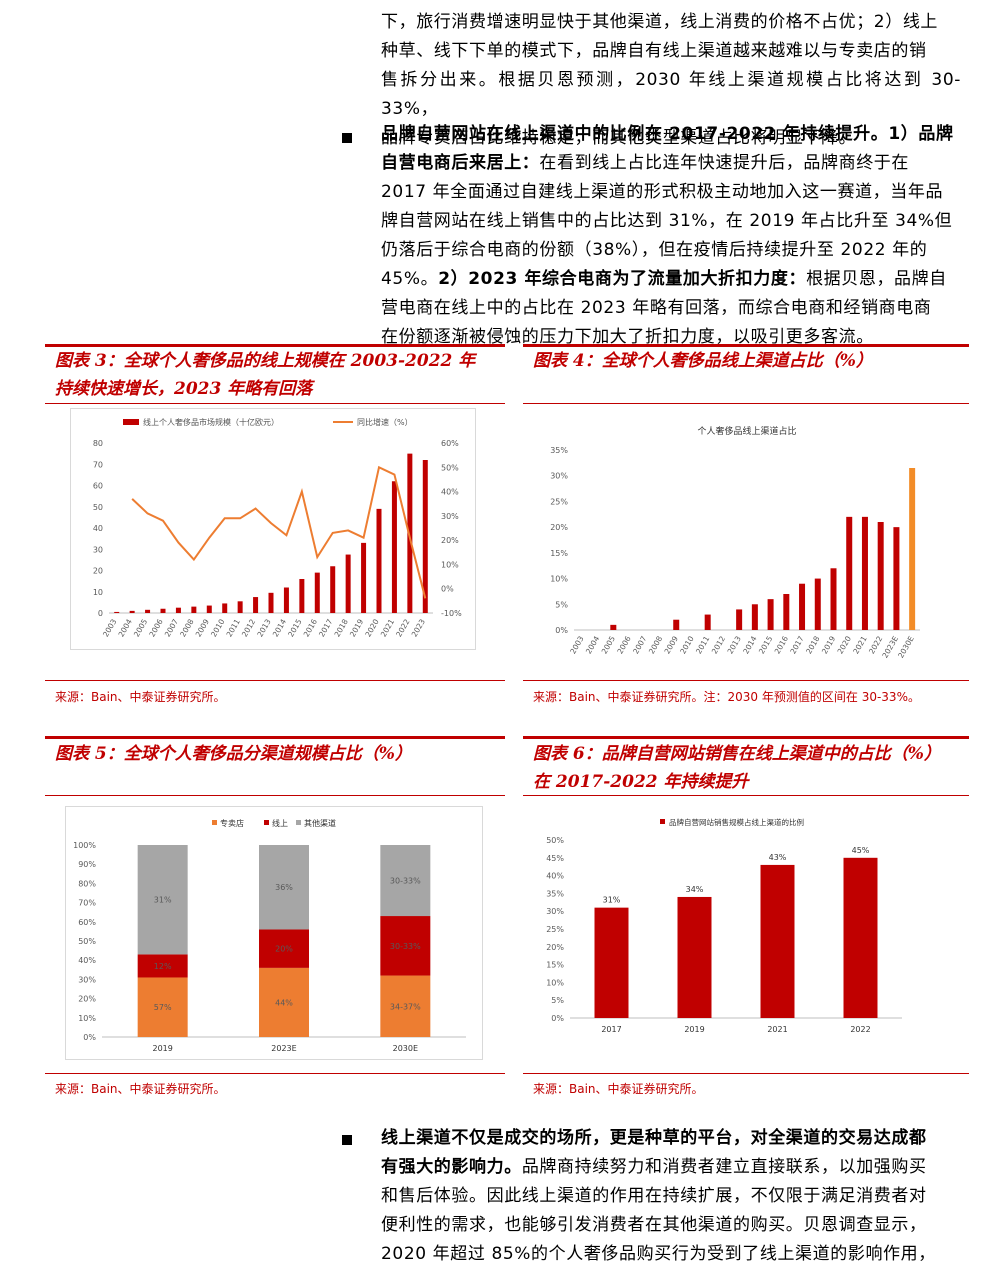 The width and height of the screenshot is (997, 1269). Describe the element at coordinates (555, 858) in the screenshot. I see `y-tick-label: 45%` at that location.